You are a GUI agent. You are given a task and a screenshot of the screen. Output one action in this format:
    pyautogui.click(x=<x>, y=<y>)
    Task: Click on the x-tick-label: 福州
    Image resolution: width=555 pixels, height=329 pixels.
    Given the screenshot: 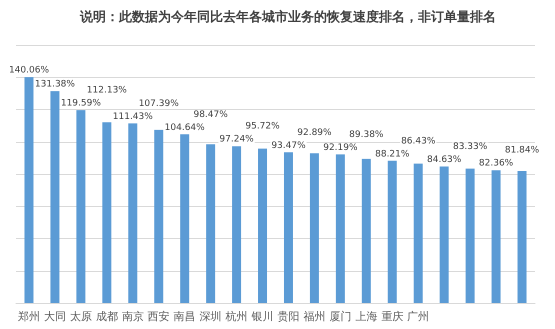 What is the action you would take?
    pyautogui.click(x=314, y=316)
    